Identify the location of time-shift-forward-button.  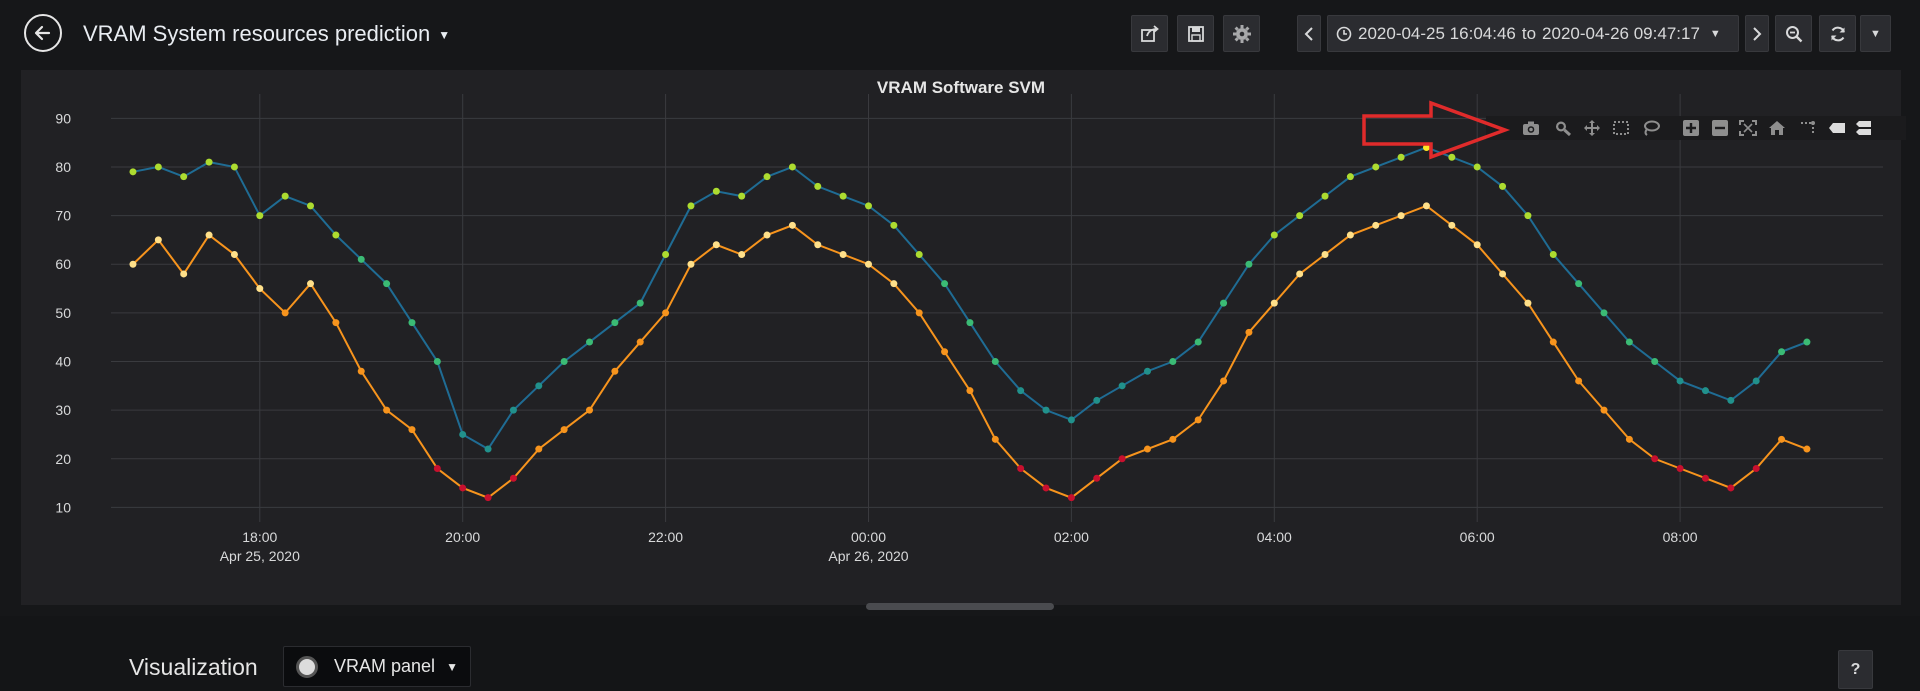
(1757, 33).